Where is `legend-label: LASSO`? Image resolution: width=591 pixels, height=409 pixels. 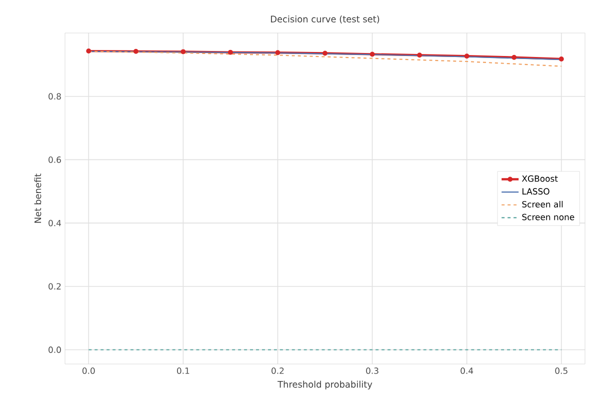
legend-label: LASSO is located at coordinates (536, 191).